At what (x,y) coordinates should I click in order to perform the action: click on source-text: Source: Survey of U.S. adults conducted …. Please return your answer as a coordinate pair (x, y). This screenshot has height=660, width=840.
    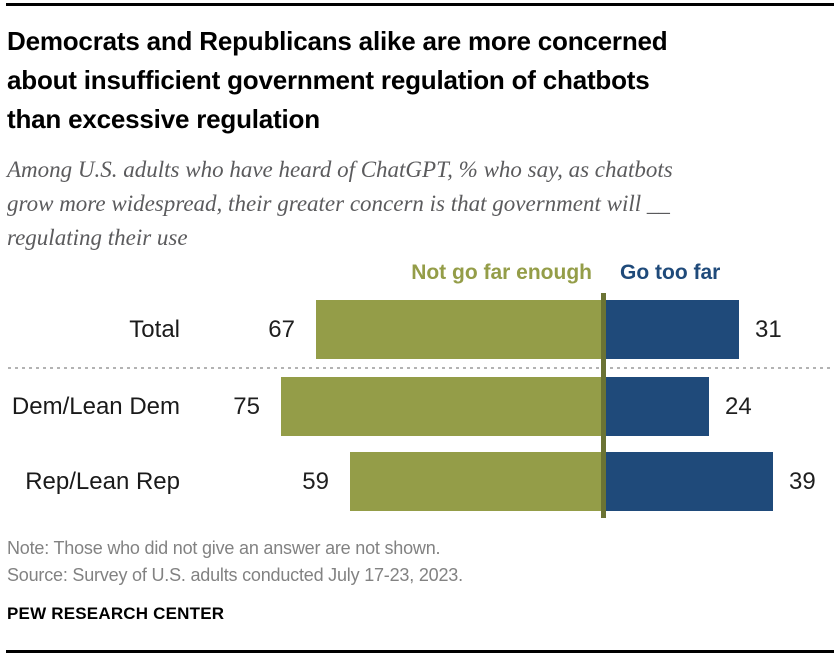
    Looking at the image, I should click on (235, 575).